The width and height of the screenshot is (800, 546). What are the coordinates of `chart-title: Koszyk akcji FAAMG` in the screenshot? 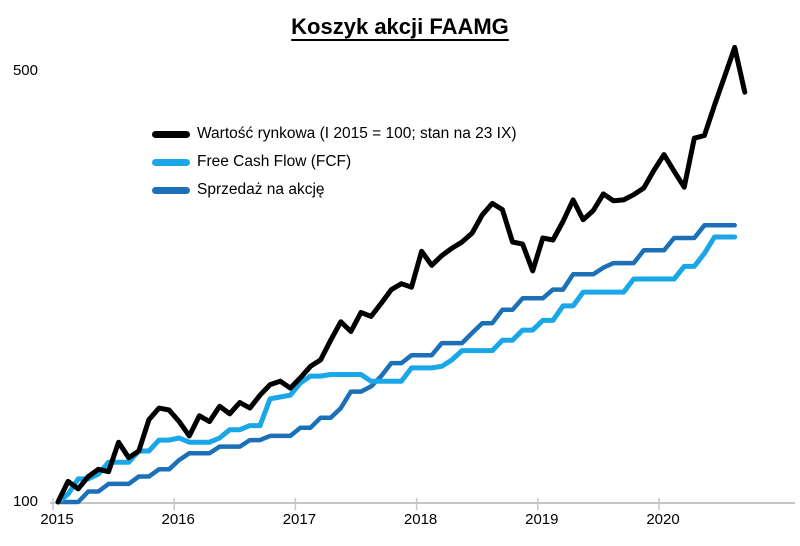 It's located at (400, 26).